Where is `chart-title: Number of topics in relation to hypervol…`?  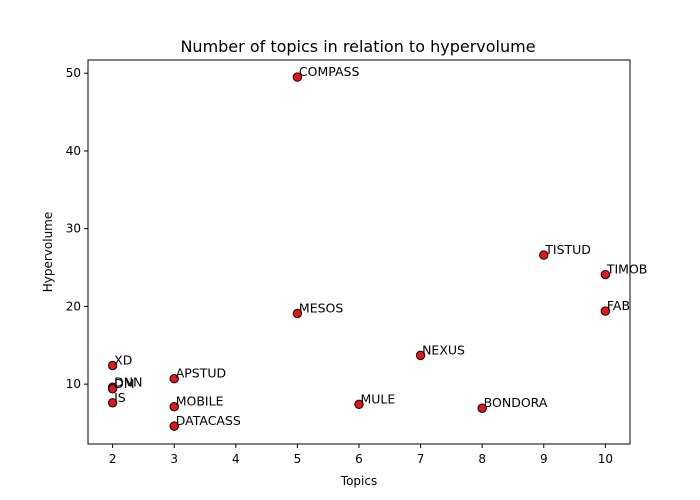 chart-title: Number of topics in relation to hypervol… is located at coordinates (357, 46).